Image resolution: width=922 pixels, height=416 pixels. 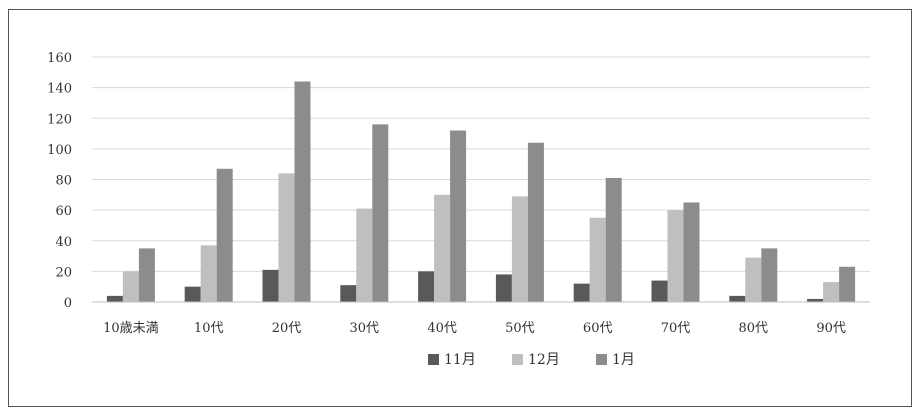 I want to click on bar-11月-10代, so click(x=192, y=294).